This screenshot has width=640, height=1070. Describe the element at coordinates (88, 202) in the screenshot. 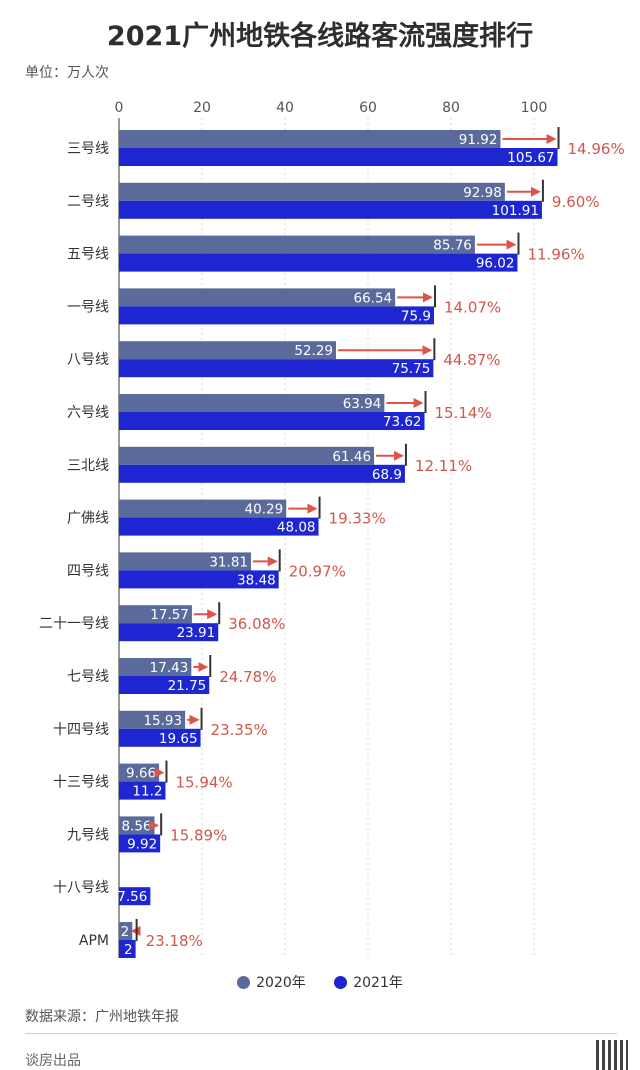

I see `category-label: 二号线` at that location.